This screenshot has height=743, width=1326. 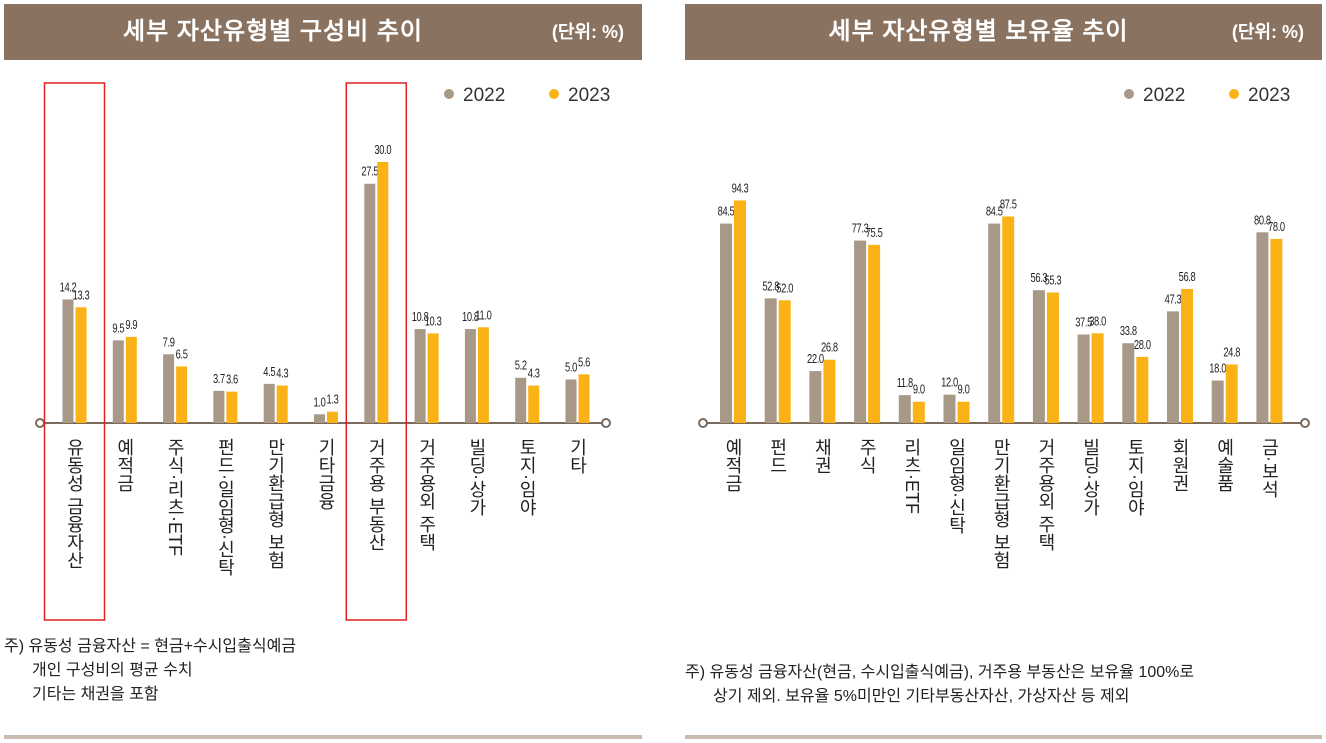 What do you see at coordinates (369, 172) in the screenshot?
I see `value-label-2022-7: 27.5` at bounding box center [369, 172].